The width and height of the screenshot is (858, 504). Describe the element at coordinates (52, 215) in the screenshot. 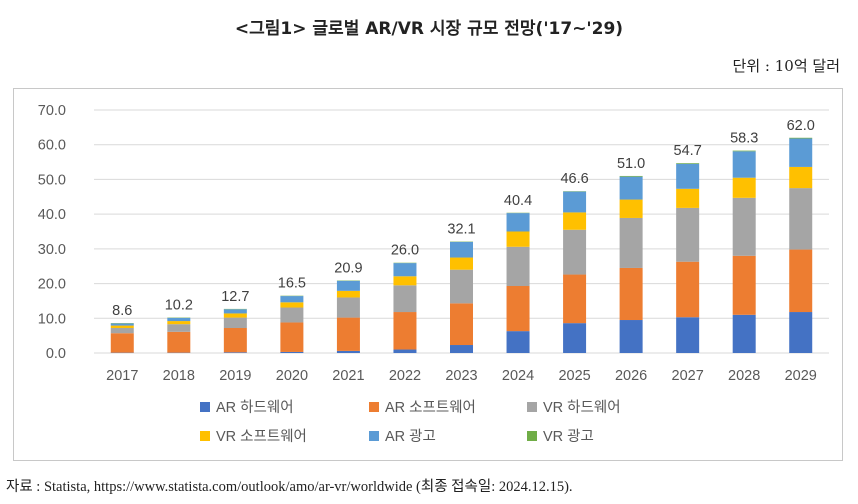

I see `y-tick-label: 40.0` at that location.